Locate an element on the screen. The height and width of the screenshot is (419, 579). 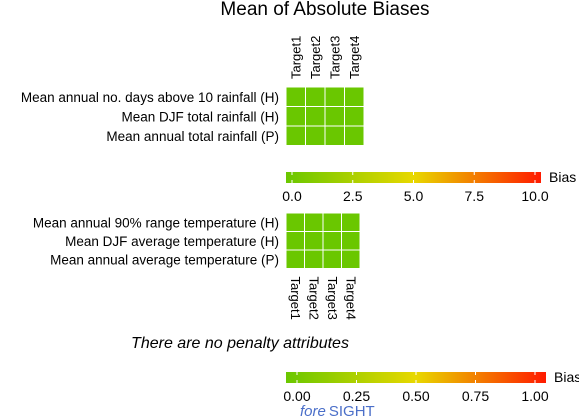
foresight-logo: fore SIGHT is located at coordinates (337, 411).